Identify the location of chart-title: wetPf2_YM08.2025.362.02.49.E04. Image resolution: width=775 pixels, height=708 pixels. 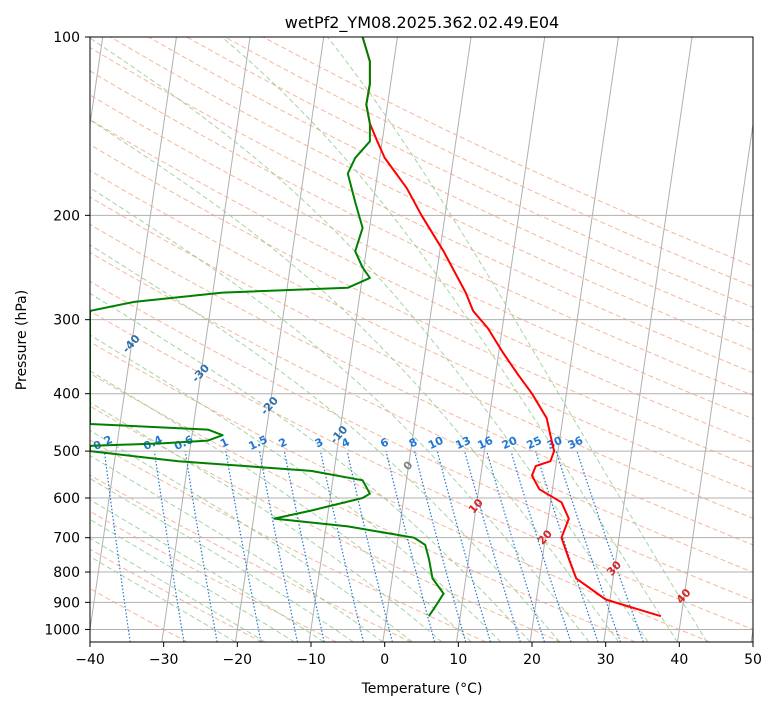
(422, 23).